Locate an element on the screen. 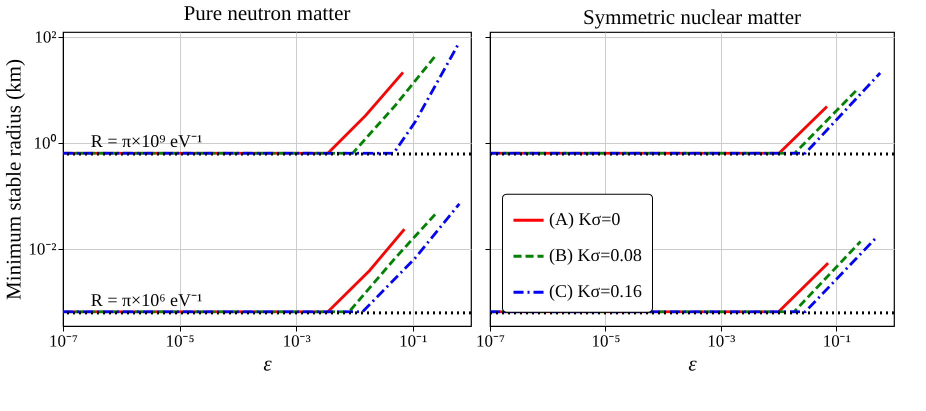 This screenshot has height=411, width=926. y-tick-label: 10⁰ is located at coordinates (45, 143).